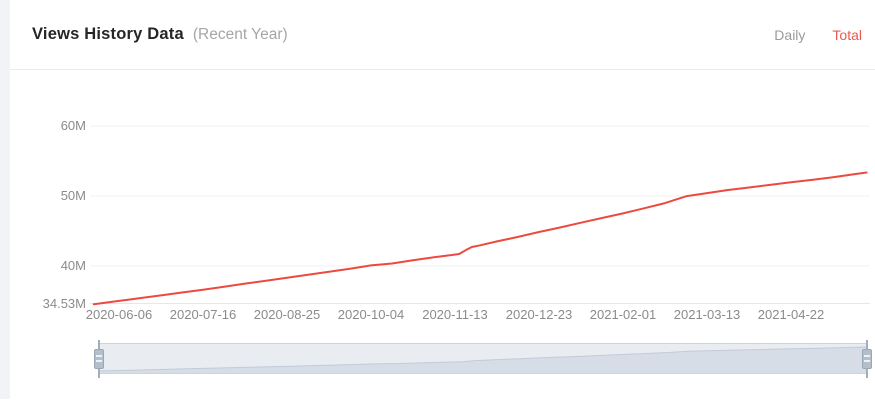  What do you see at coordinates (240, 34) in the screenshot?
I see `page-subtitle: (Recent Year)` at bounding box center [240, 34].